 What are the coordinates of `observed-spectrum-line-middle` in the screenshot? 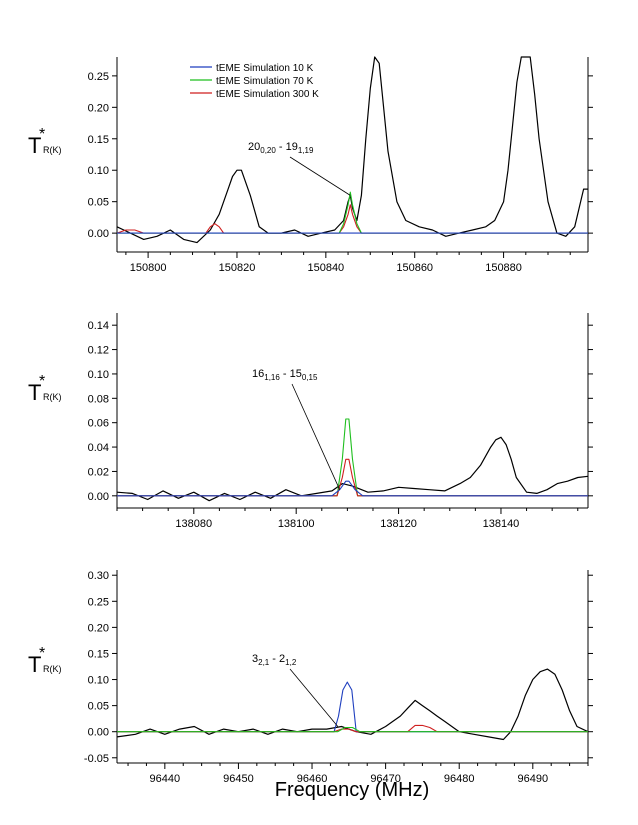 It's located at (352, 469).